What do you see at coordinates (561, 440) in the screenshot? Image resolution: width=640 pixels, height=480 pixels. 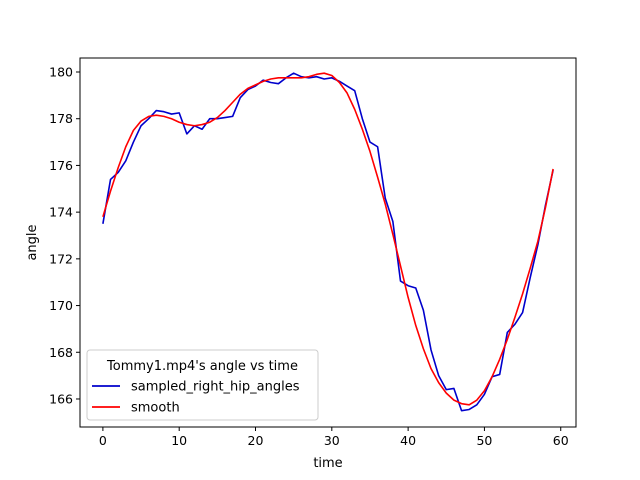 I see `x-tick-label: 60` at bounding box center [561, 440].